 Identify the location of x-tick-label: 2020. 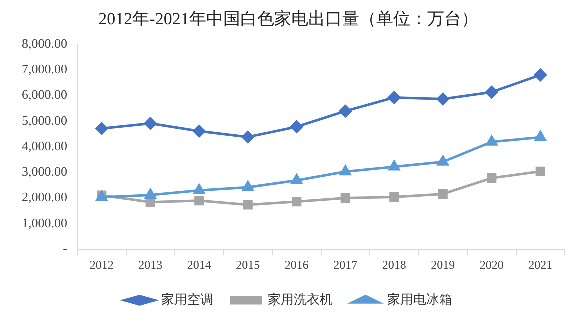
(492, 265).